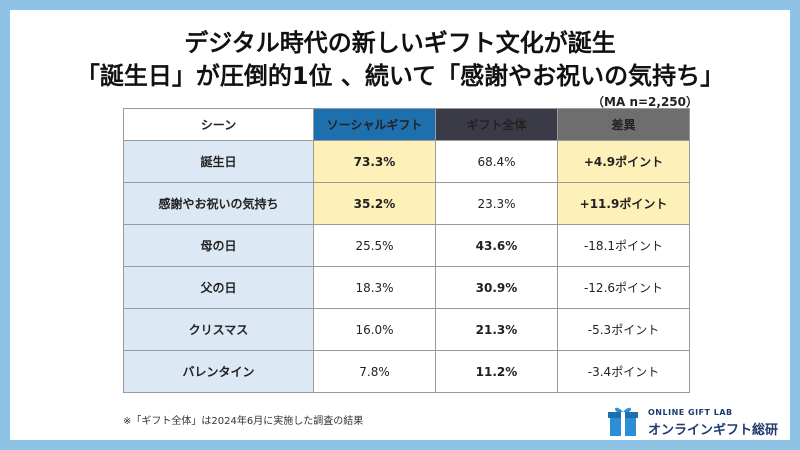 The image size is (800, 450). What do you see at coordinates (374, 124) in the screenshot?
I see `header-social-gift: ソーシャルギフト` at bounding box center [374, 124].